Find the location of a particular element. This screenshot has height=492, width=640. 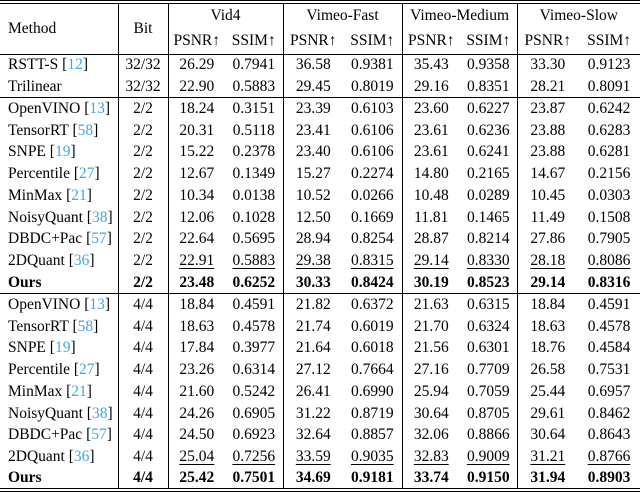

metric-value: 0.9009 is located at coordinates (489, 457).